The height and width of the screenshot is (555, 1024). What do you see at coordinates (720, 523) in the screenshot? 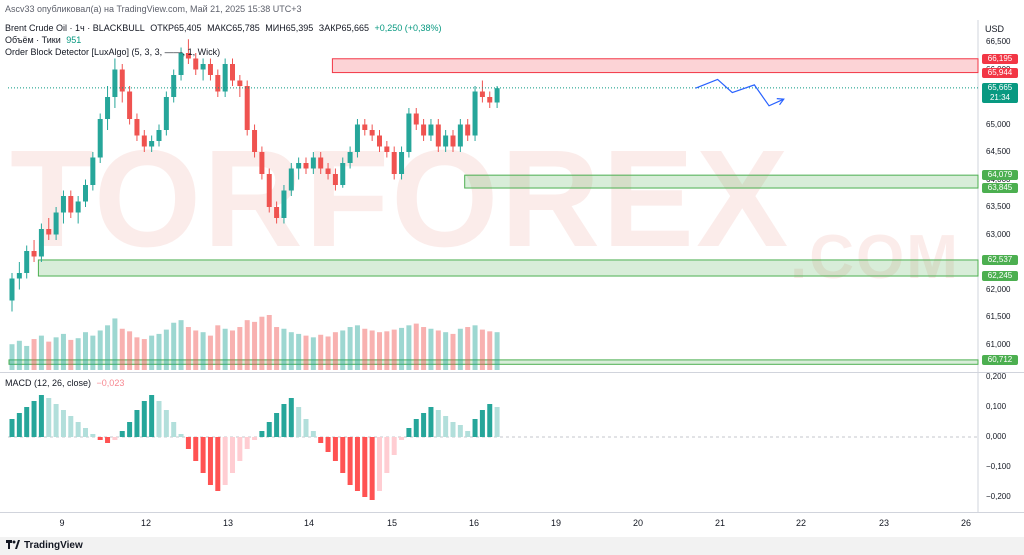
I see `time-tick-label: 21` at bounding box center [720, 523].